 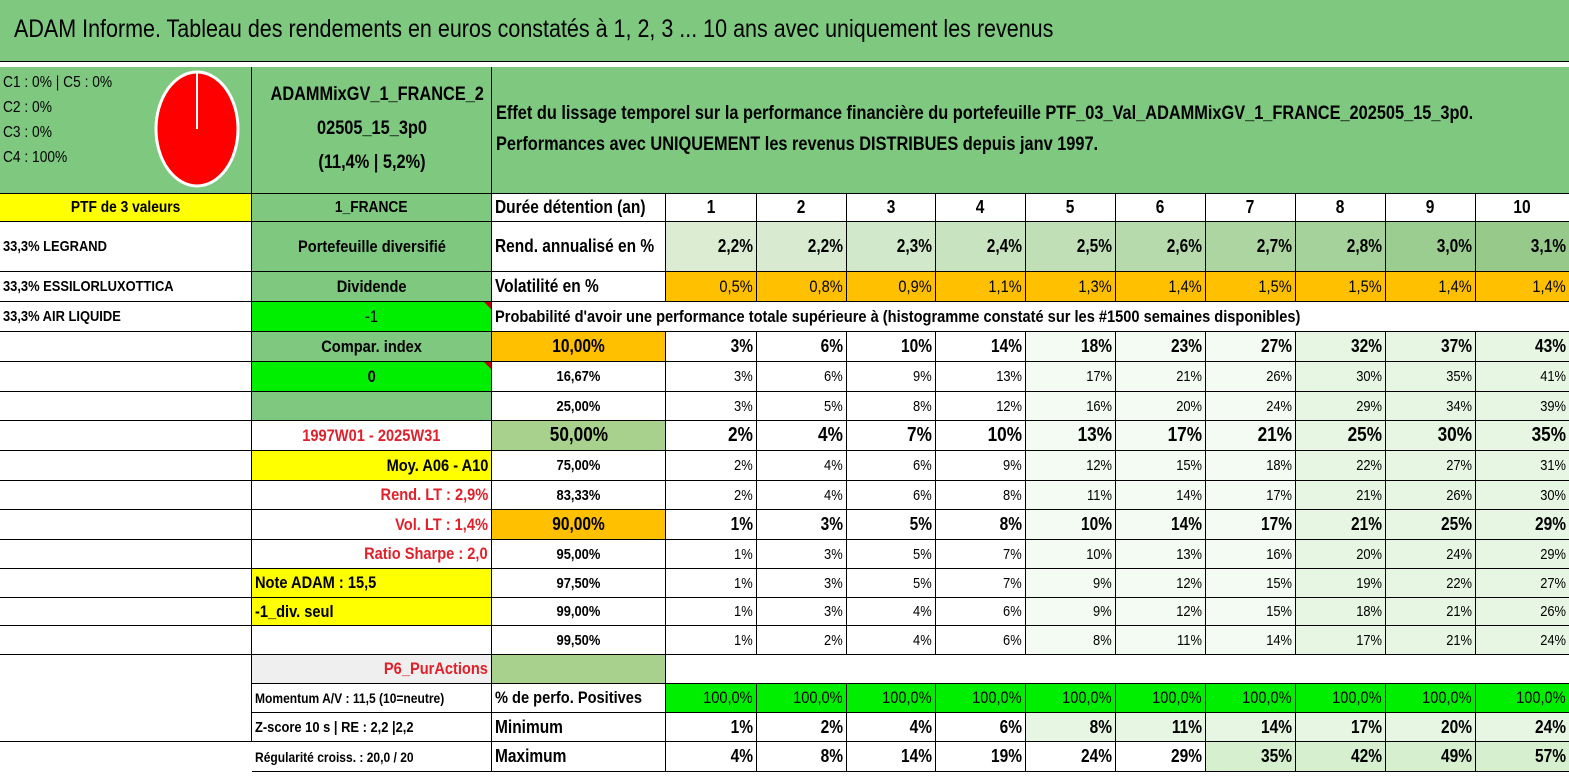 I want to click on prob-threshold: 97,50%, so click(x=579, y=583).